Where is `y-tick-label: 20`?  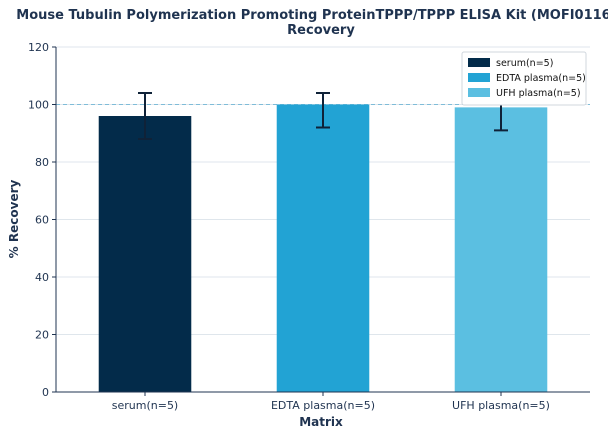 y-tick-label: 20 is located at coordinates (42, 335).